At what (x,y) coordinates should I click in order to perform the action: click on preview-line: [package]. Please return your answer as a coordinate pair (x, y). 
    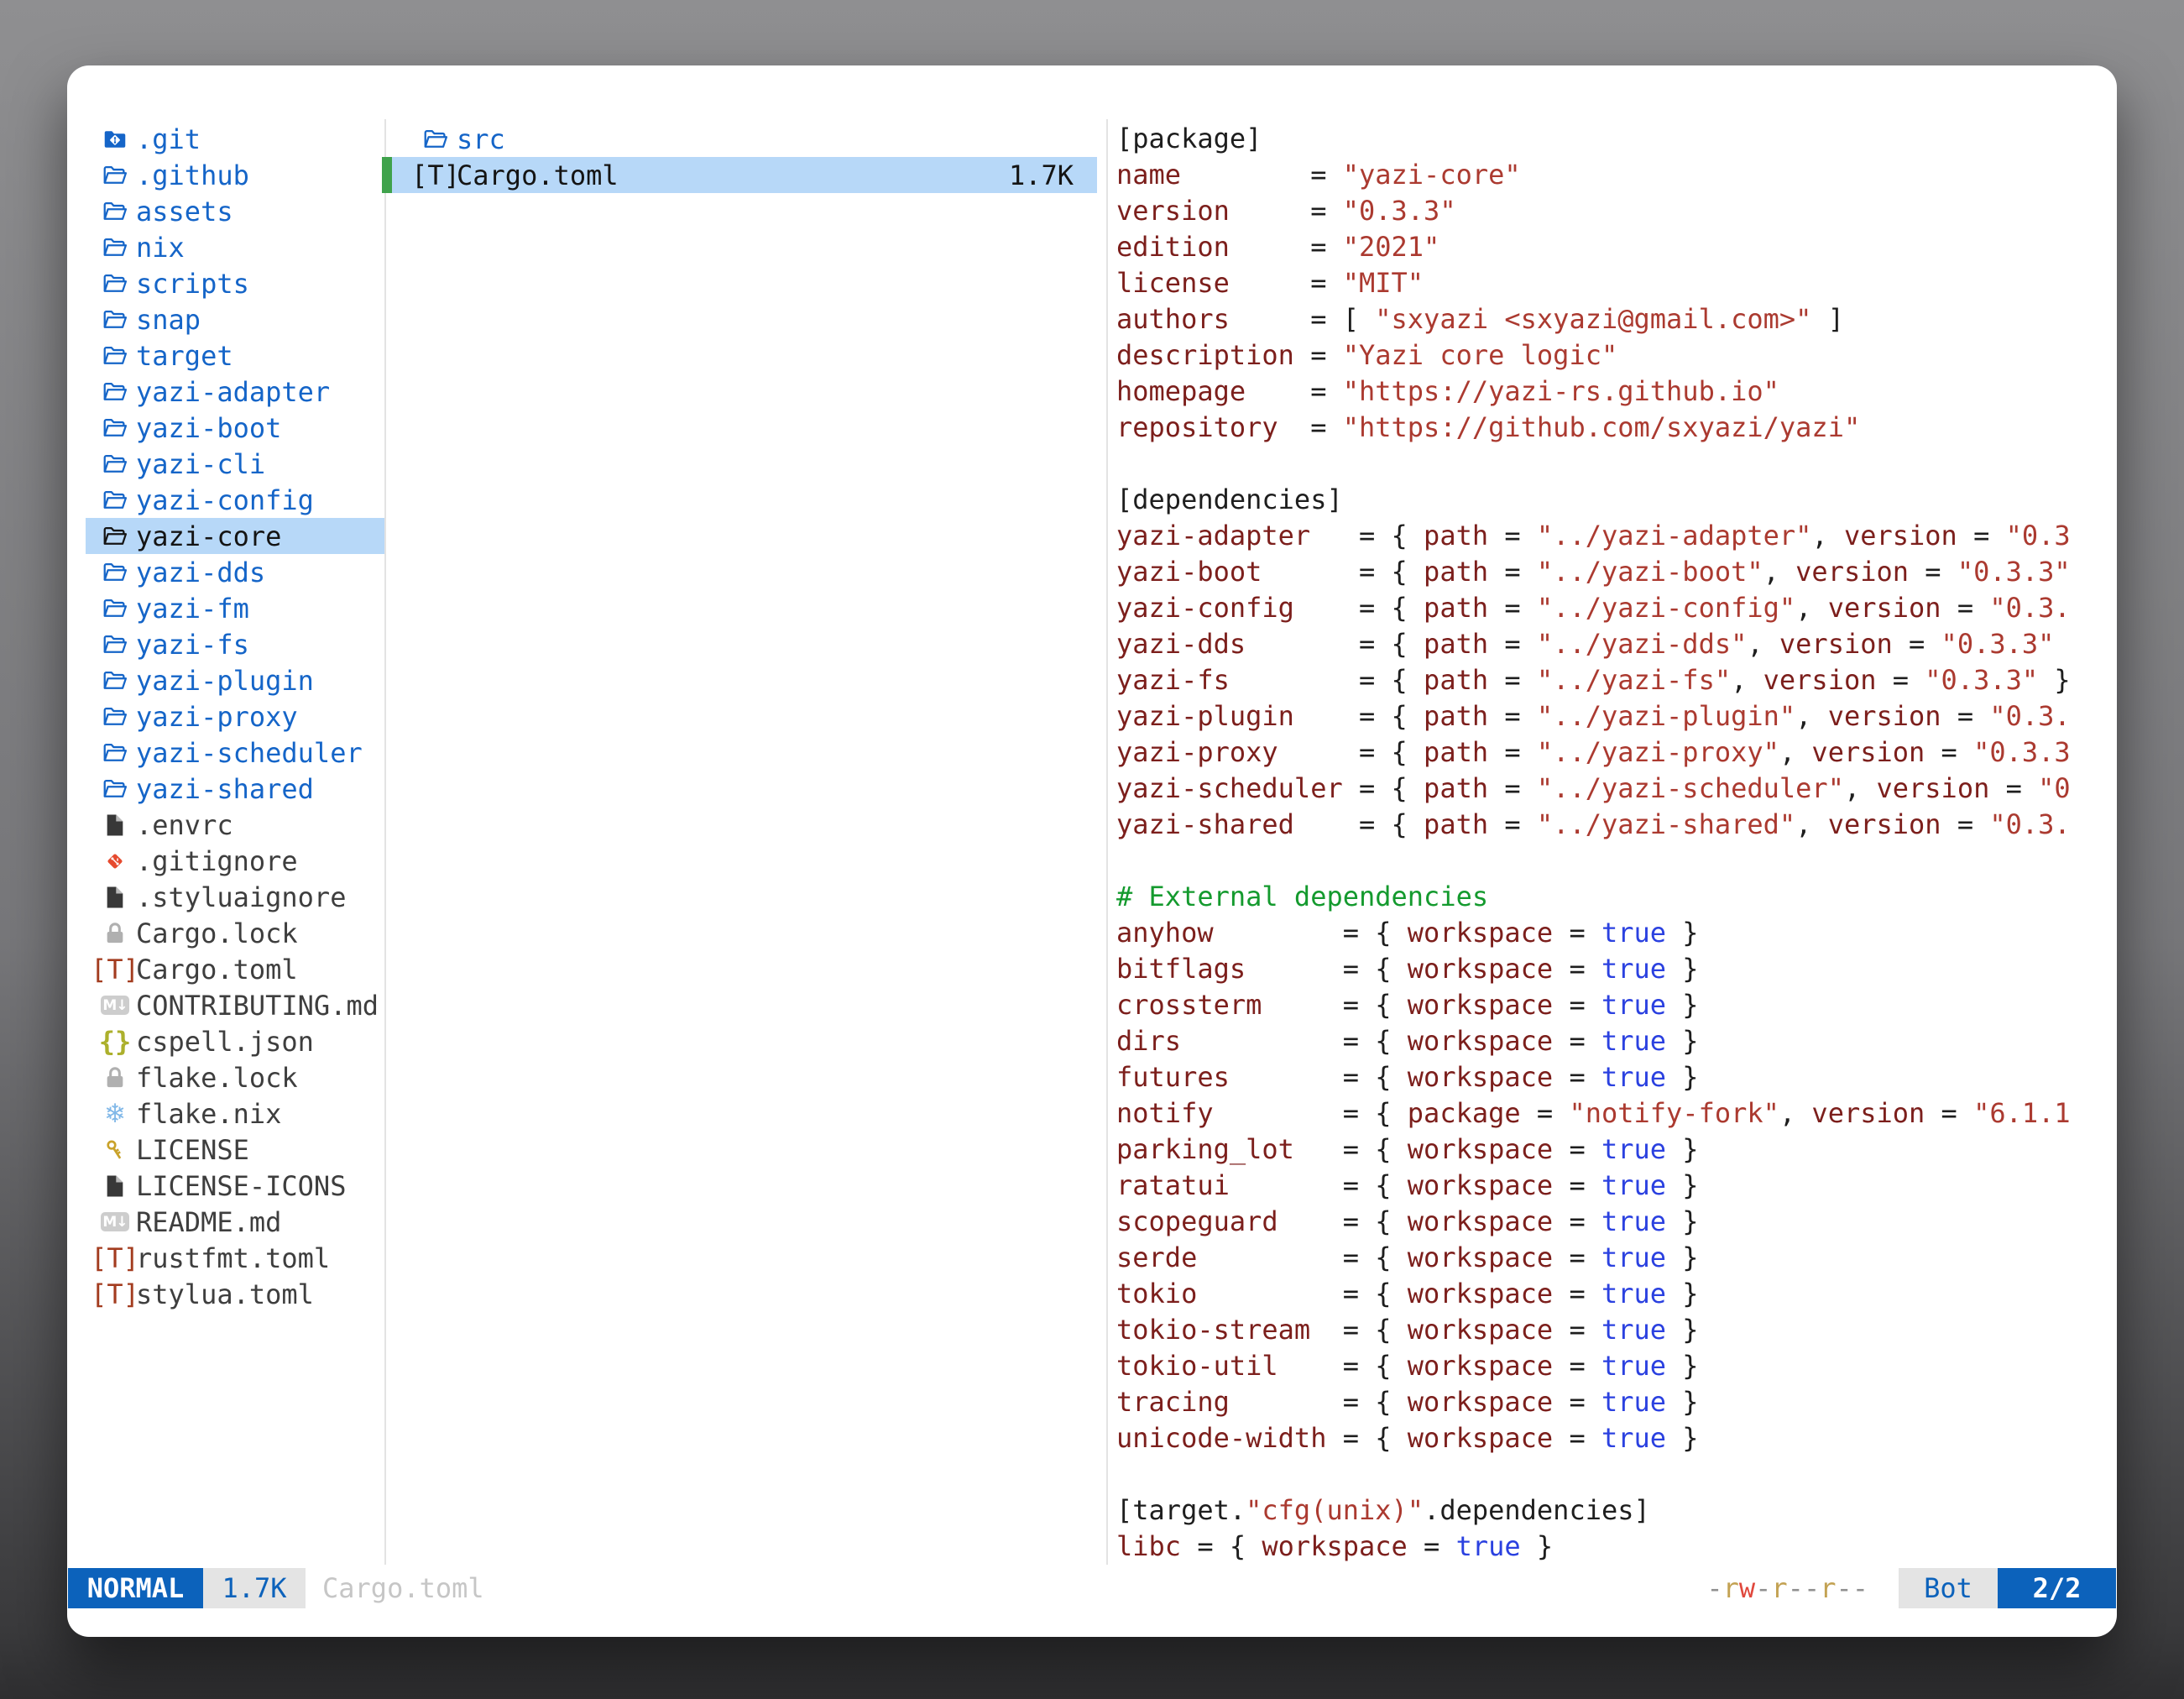
    Looking at the image, I should click on (1189, 138).